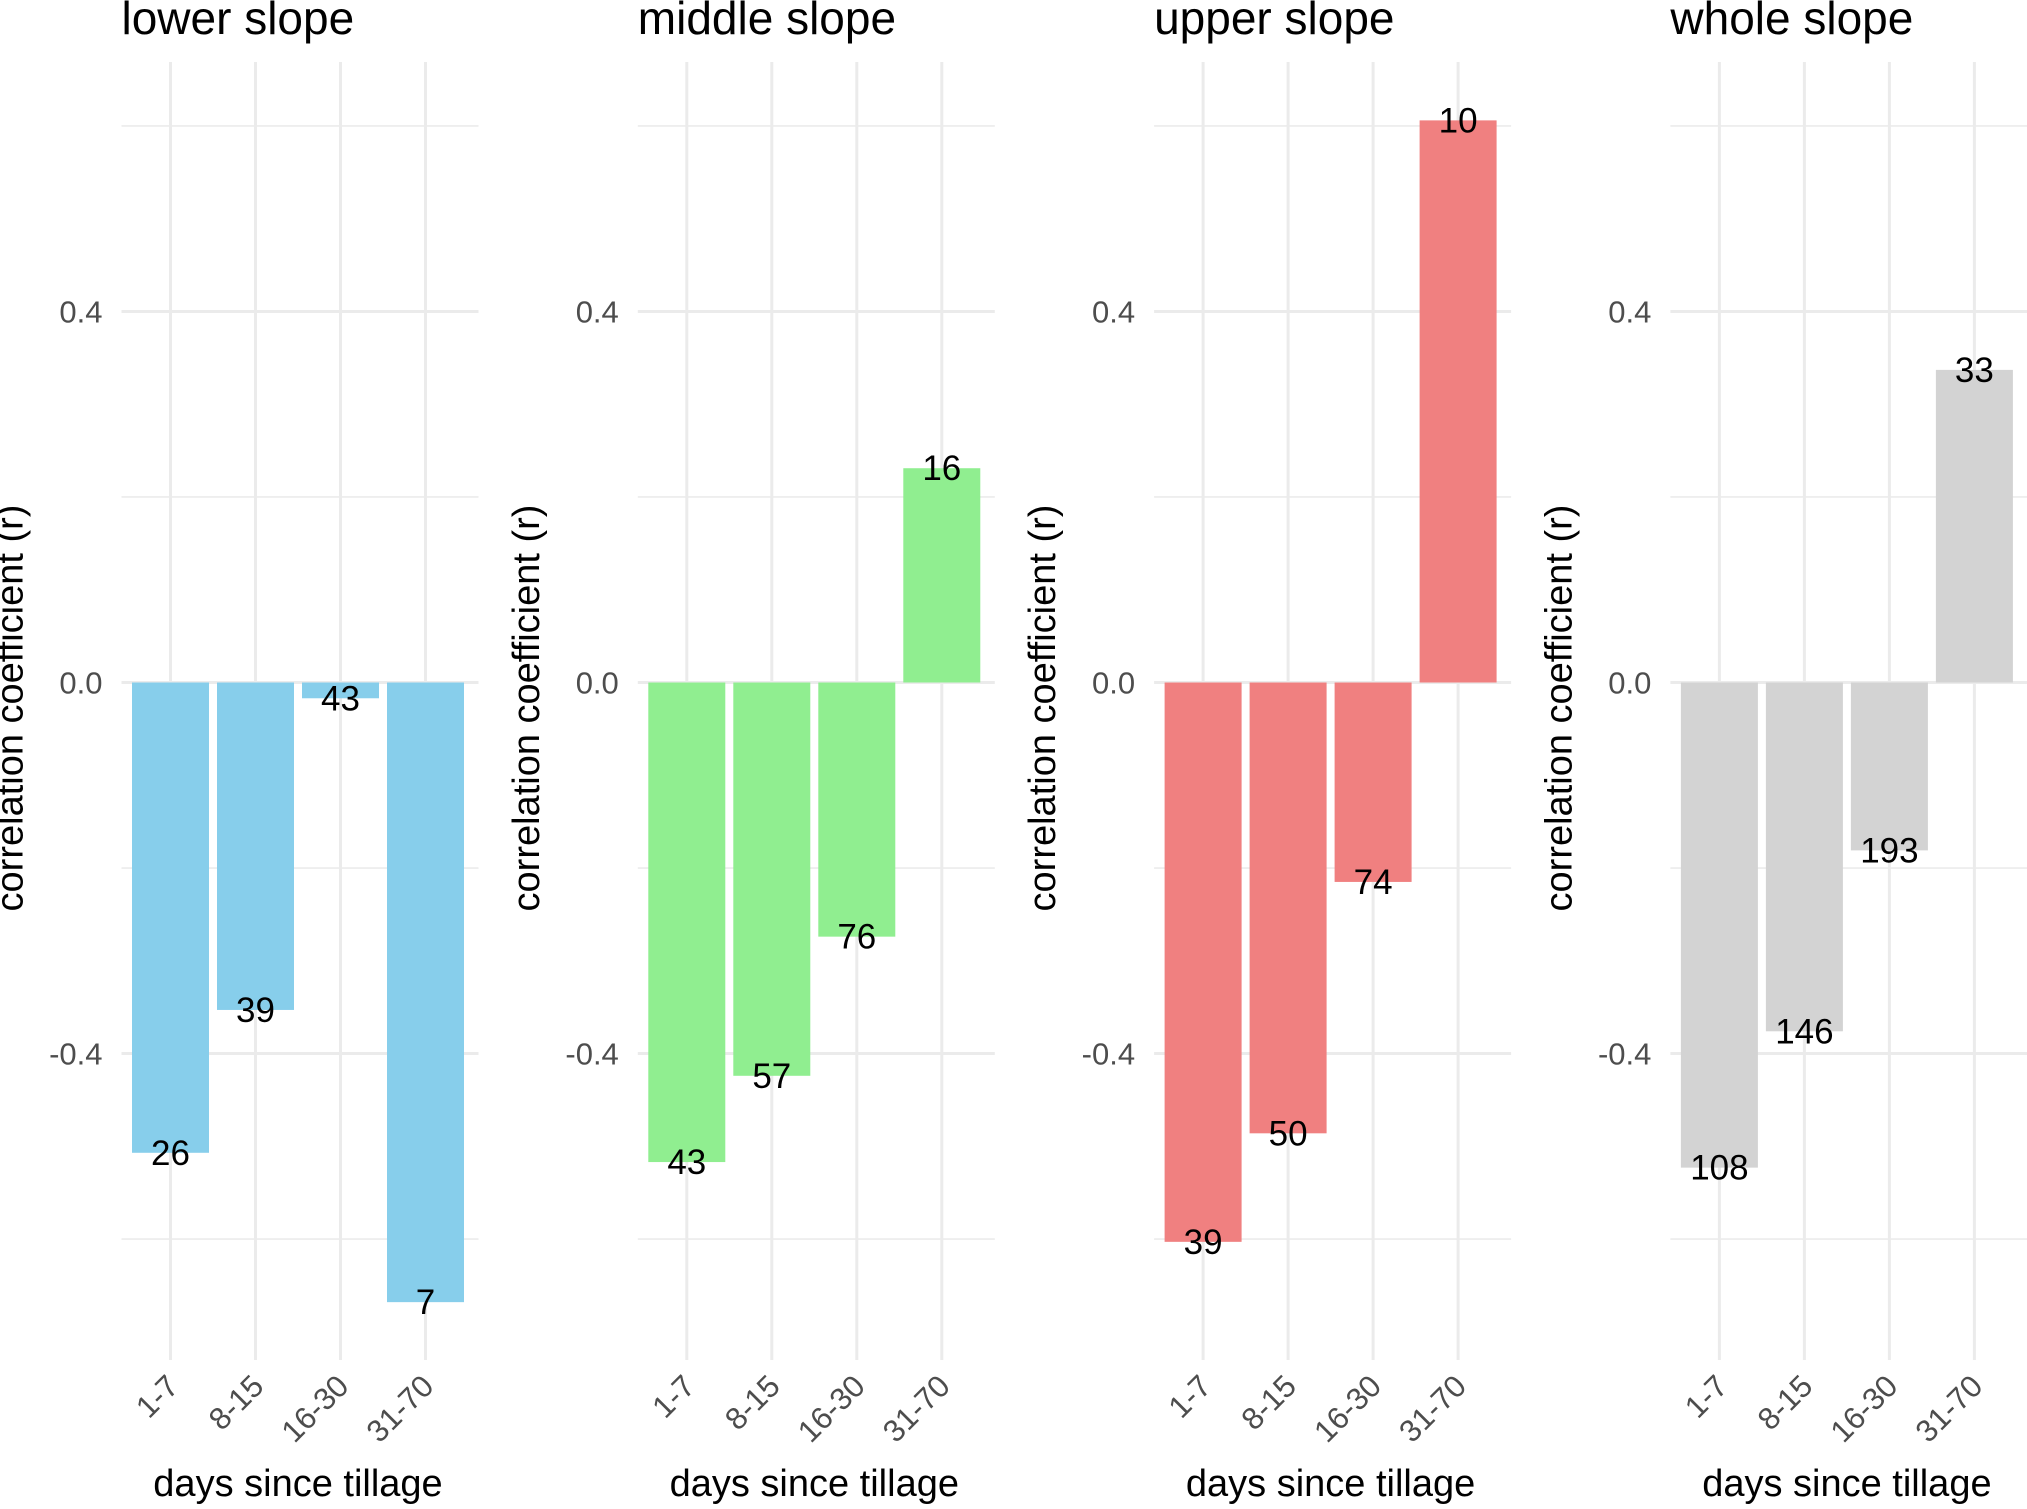  Describe the element at coordinates (1804, 1031) in the screenshot. I see `data-label: 146` at that location.